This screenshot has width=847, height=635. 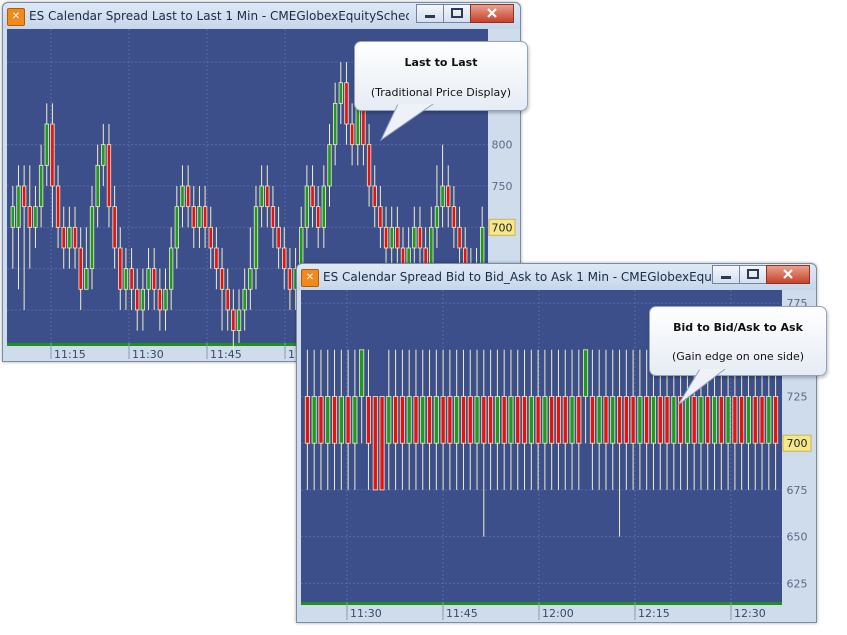 What do you see at coordinates (558, 613) in the screenshot?
I see `time-tick-label: 12:00` at bounding box center [558, 613].